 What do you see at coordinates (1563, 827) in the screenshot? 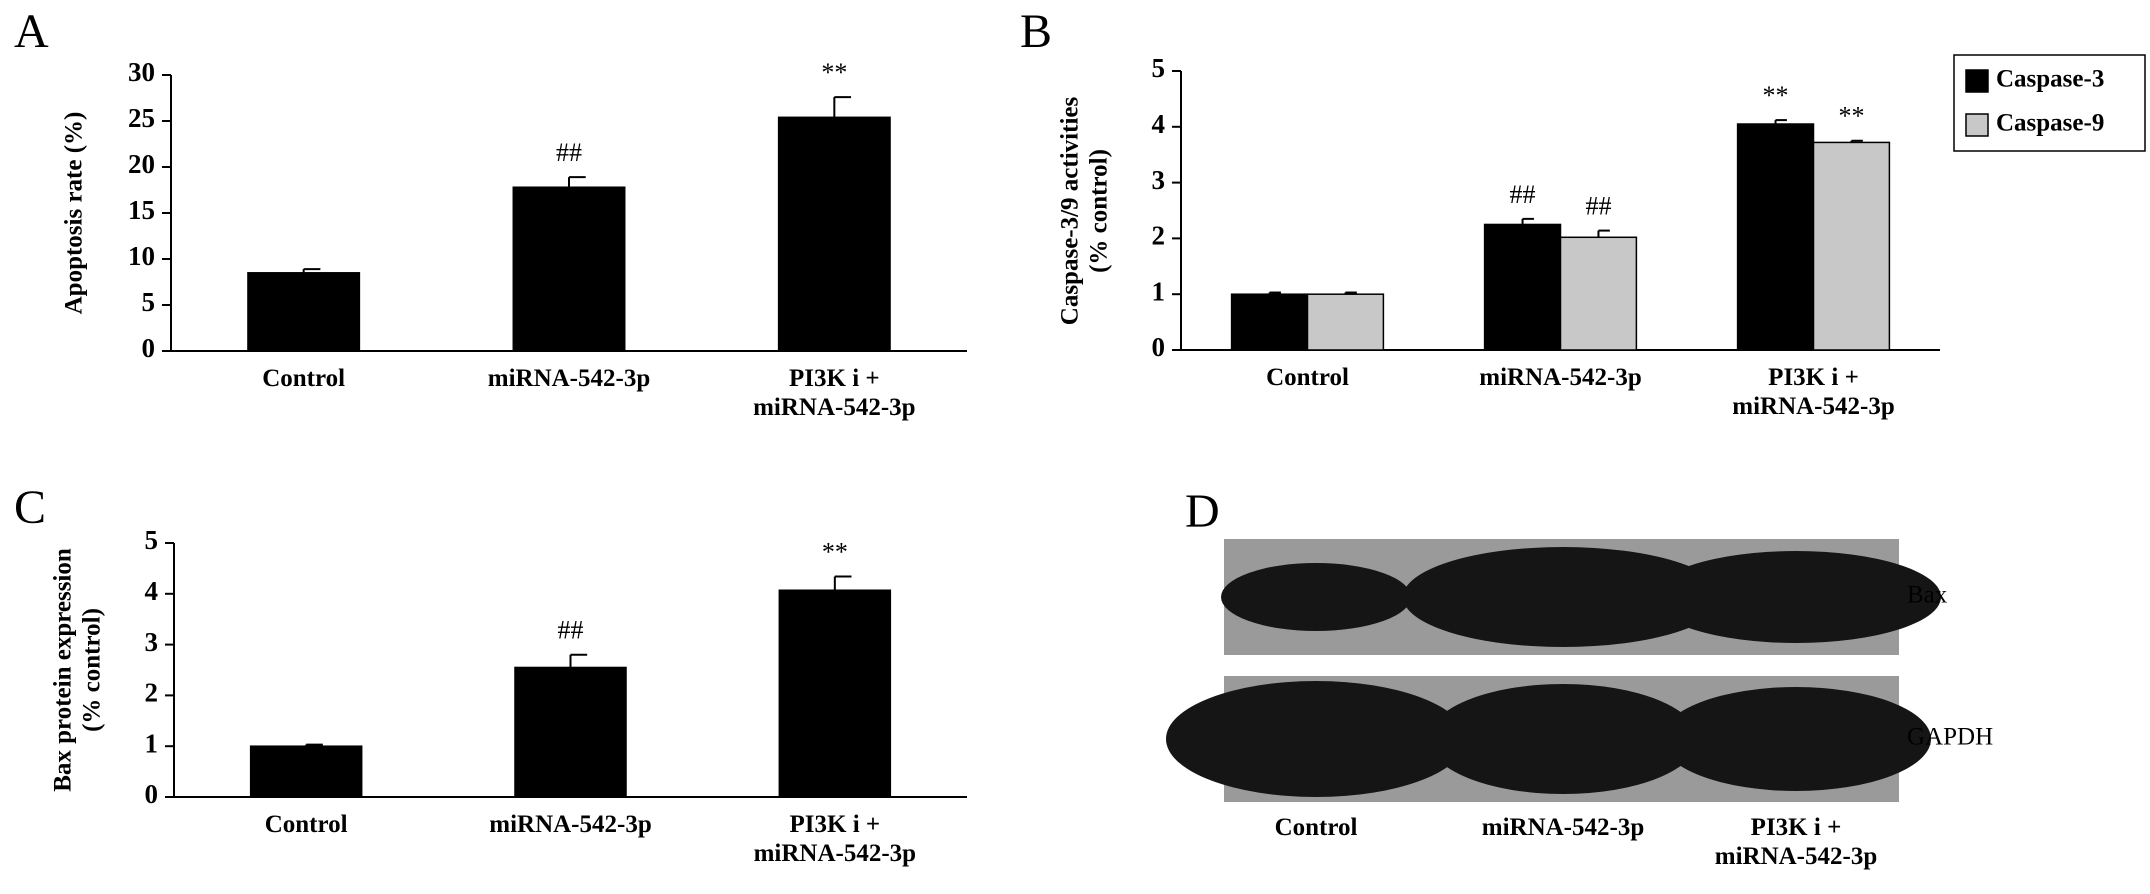
I see `lane-label: miRNA-542-3p` at bounding box center [1563, 827].